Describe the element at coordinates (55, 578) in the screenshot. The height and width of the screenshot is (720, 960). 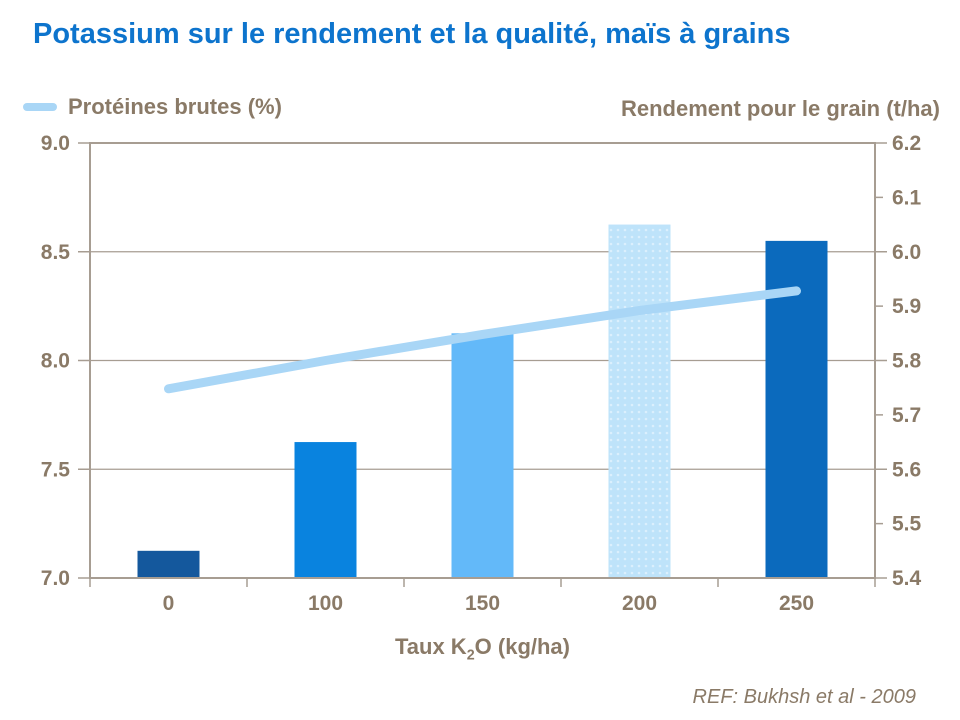
I see `left-axis-tick-label: 7.0` at that location.